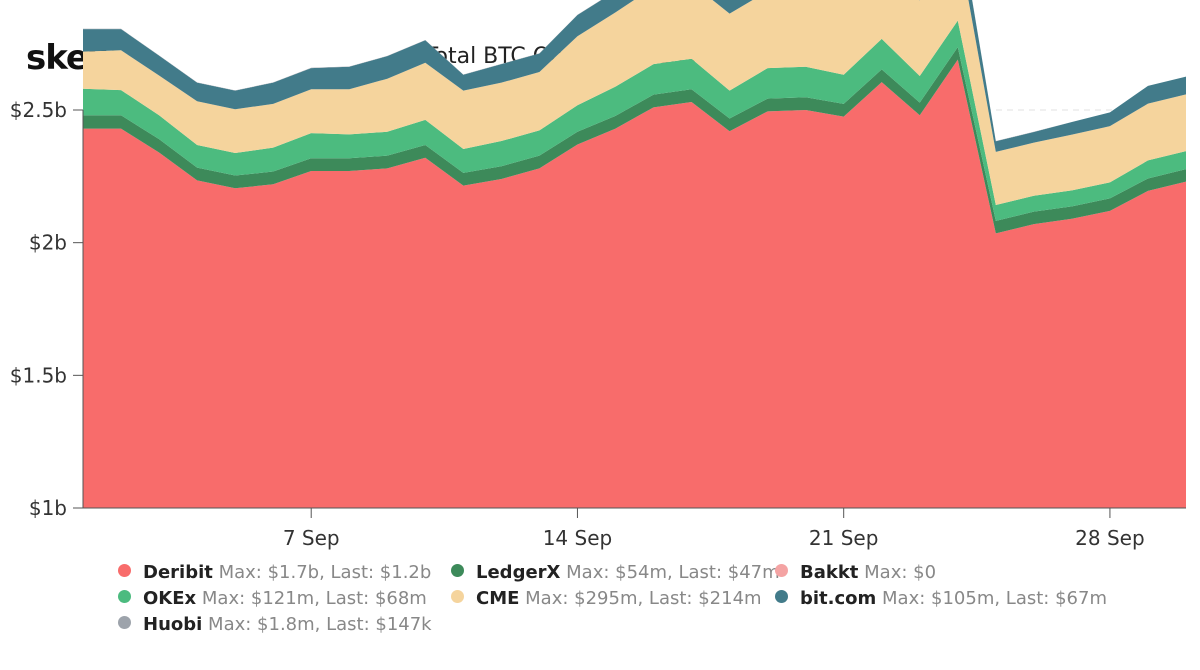  Describe the element at coordinates (311, 538) in the screenshot. I see `x-tick-label: 7 Sep` at that location.